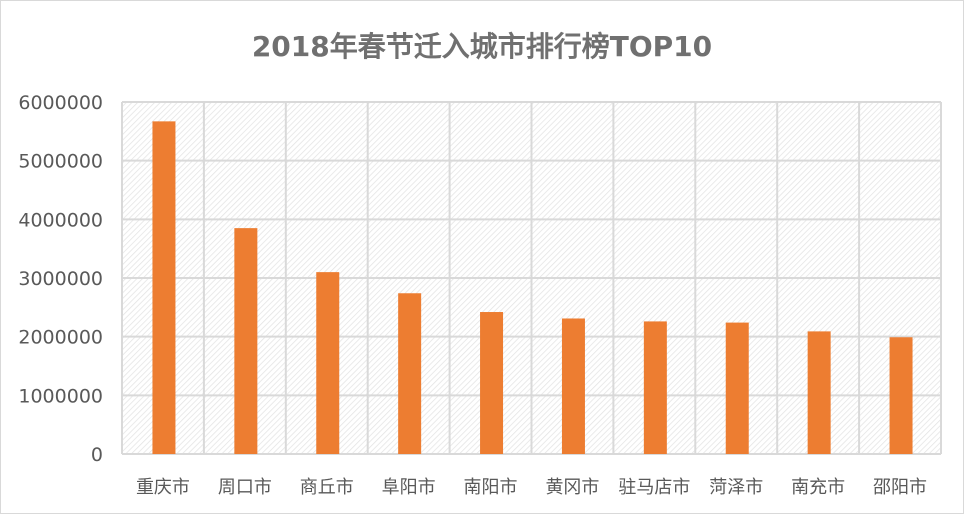  Describe the element at coordinates (654, 487) in the screenshot. I see `x-tick-label: 驻马店市` at that location.